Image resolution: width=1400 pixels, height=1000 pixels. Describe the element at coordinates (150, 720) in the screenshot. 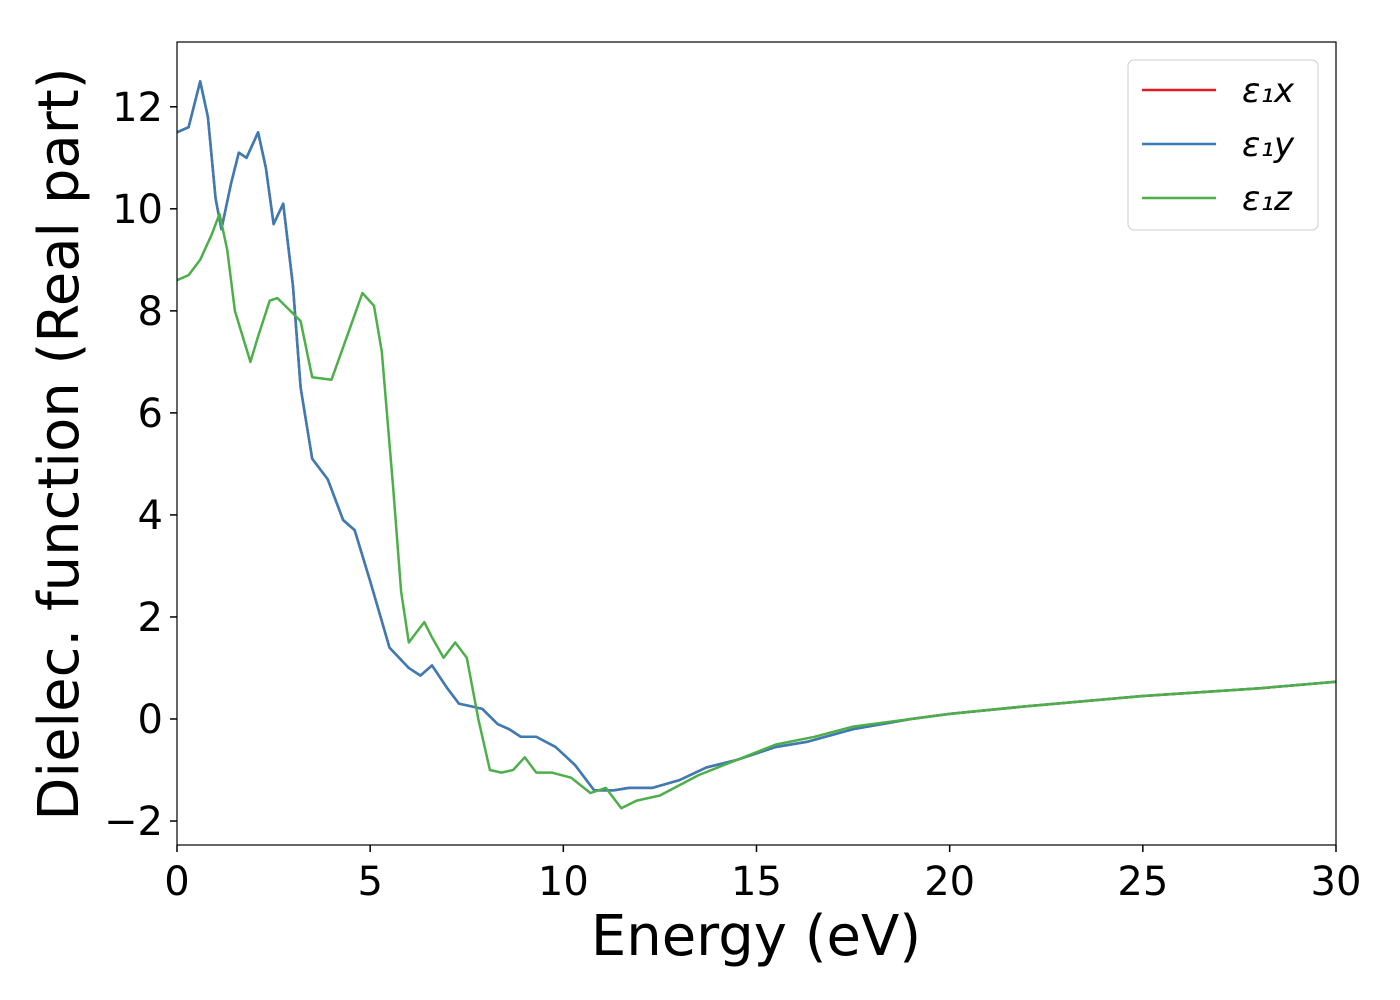

I see `y-tick-label: 0` at that location.